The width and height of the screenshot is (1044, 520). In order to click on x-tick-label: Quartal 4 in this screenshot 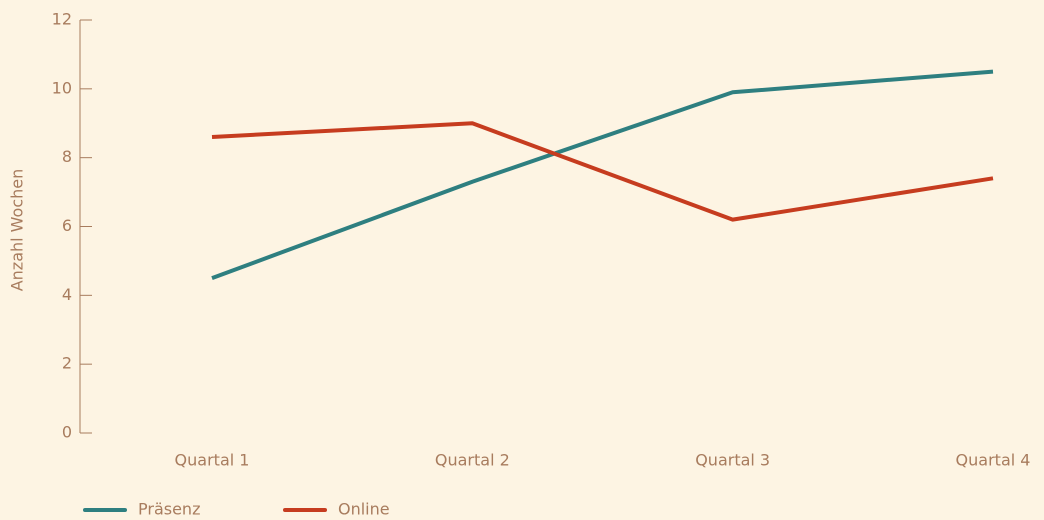, I will do `click(993, 460)`.